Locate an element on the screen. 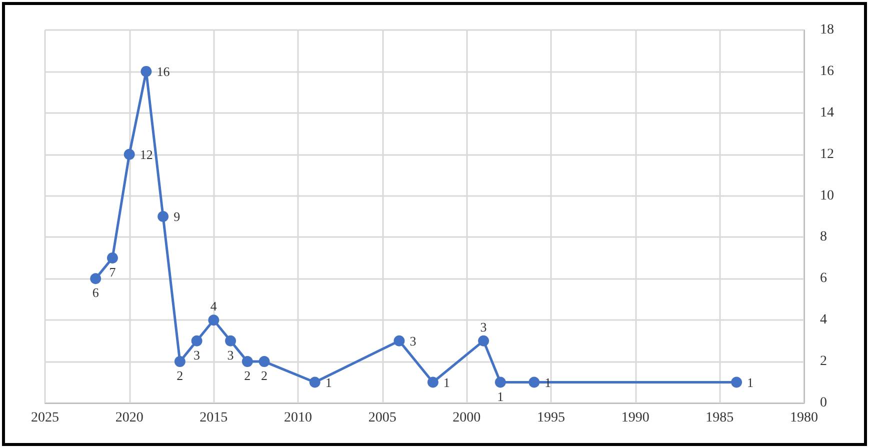 Image resolution: width=869 pixels, height=448 pixels. y-tick-label: 14 is located at coordinates (827, 112).